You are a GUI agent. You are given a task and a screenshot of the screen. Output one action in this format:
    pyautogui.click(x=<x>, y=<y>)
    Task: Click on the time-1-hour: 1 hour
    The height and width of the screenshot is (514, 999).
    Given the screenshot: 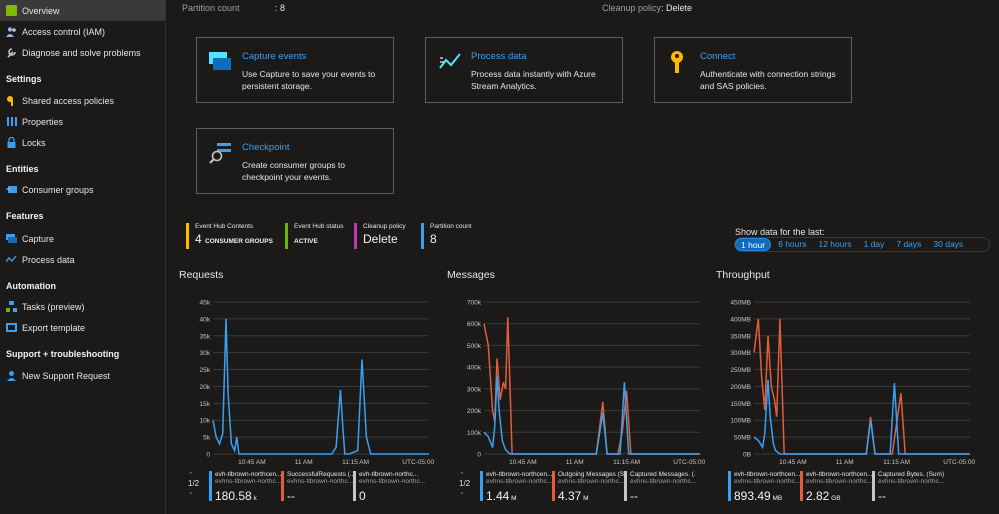 What is the action you would take?
    pyautogui.click(x=753, y=244)
    